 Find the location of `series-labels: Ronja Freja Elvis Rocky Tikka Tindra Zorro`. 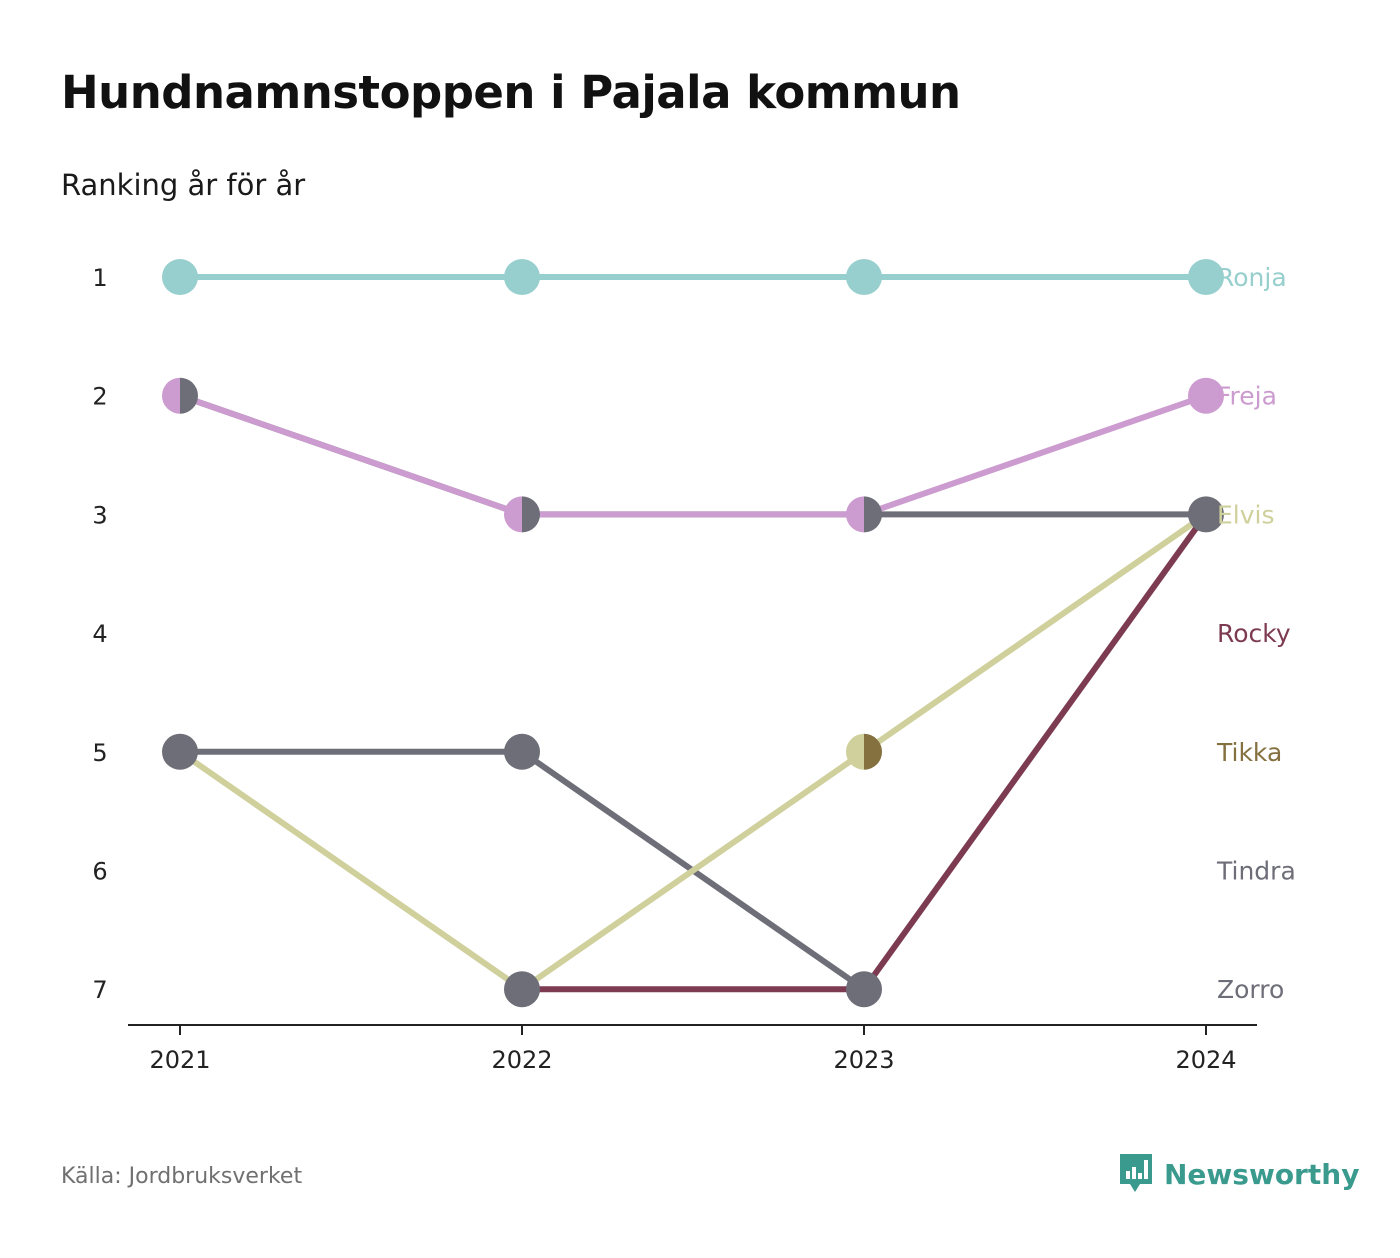

series-labels: Ronja Freja Elvis Rocky Tikka Tindra Zorro is located at coordinates (1256, 633).